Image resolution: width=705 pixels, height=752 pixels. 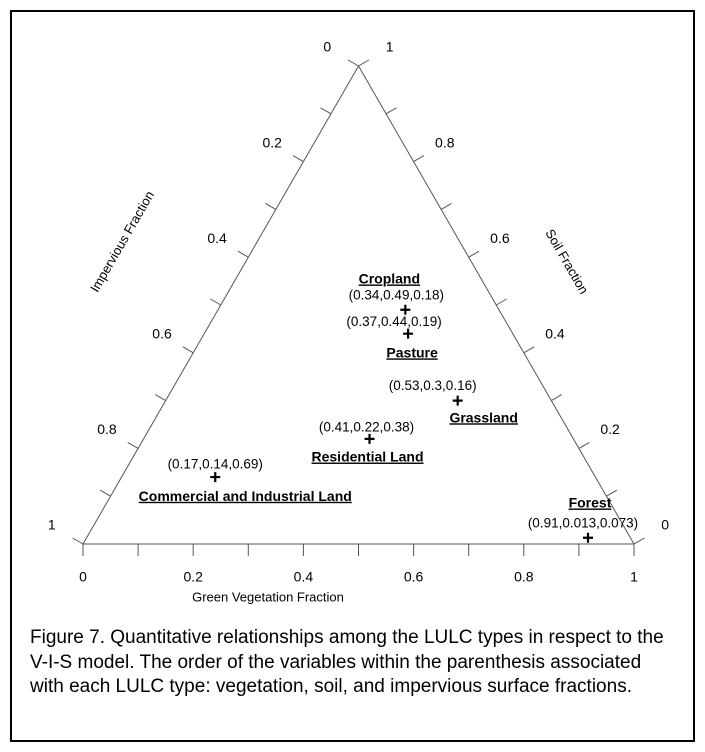 What do you see at coordinates (268, 596) in the screenshot?
I see `x-axis-label: Green Vegetation Fraction` at bounding box center [268, 596].